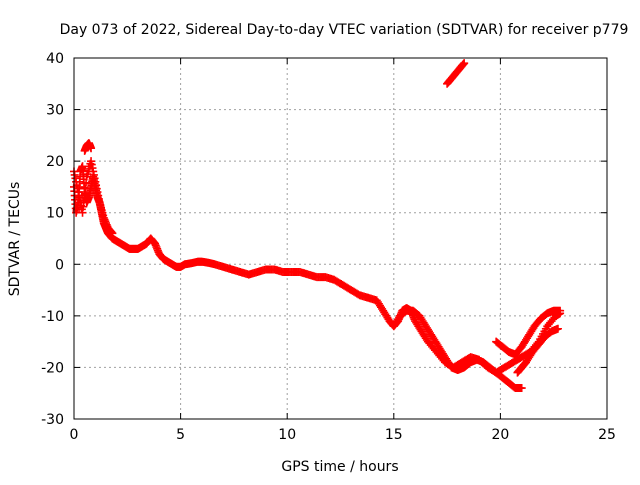  What do you see at coordinates (287, 435) in the screenshot?
I see `x-tick-label: 10` at bounding box center [287, 435].